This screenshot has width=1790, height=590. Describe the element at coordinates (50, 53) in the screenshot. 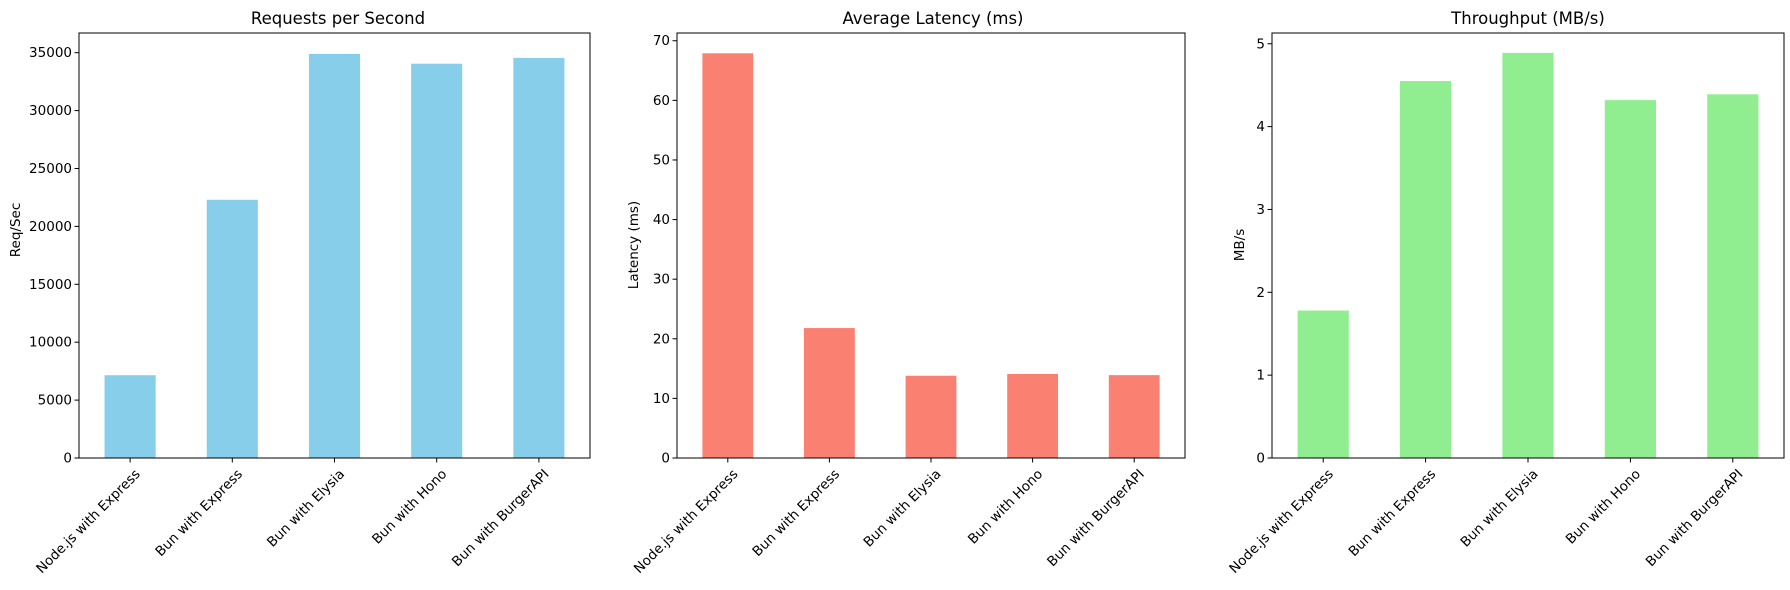

I see `y-tick-label: 35000` at that location.